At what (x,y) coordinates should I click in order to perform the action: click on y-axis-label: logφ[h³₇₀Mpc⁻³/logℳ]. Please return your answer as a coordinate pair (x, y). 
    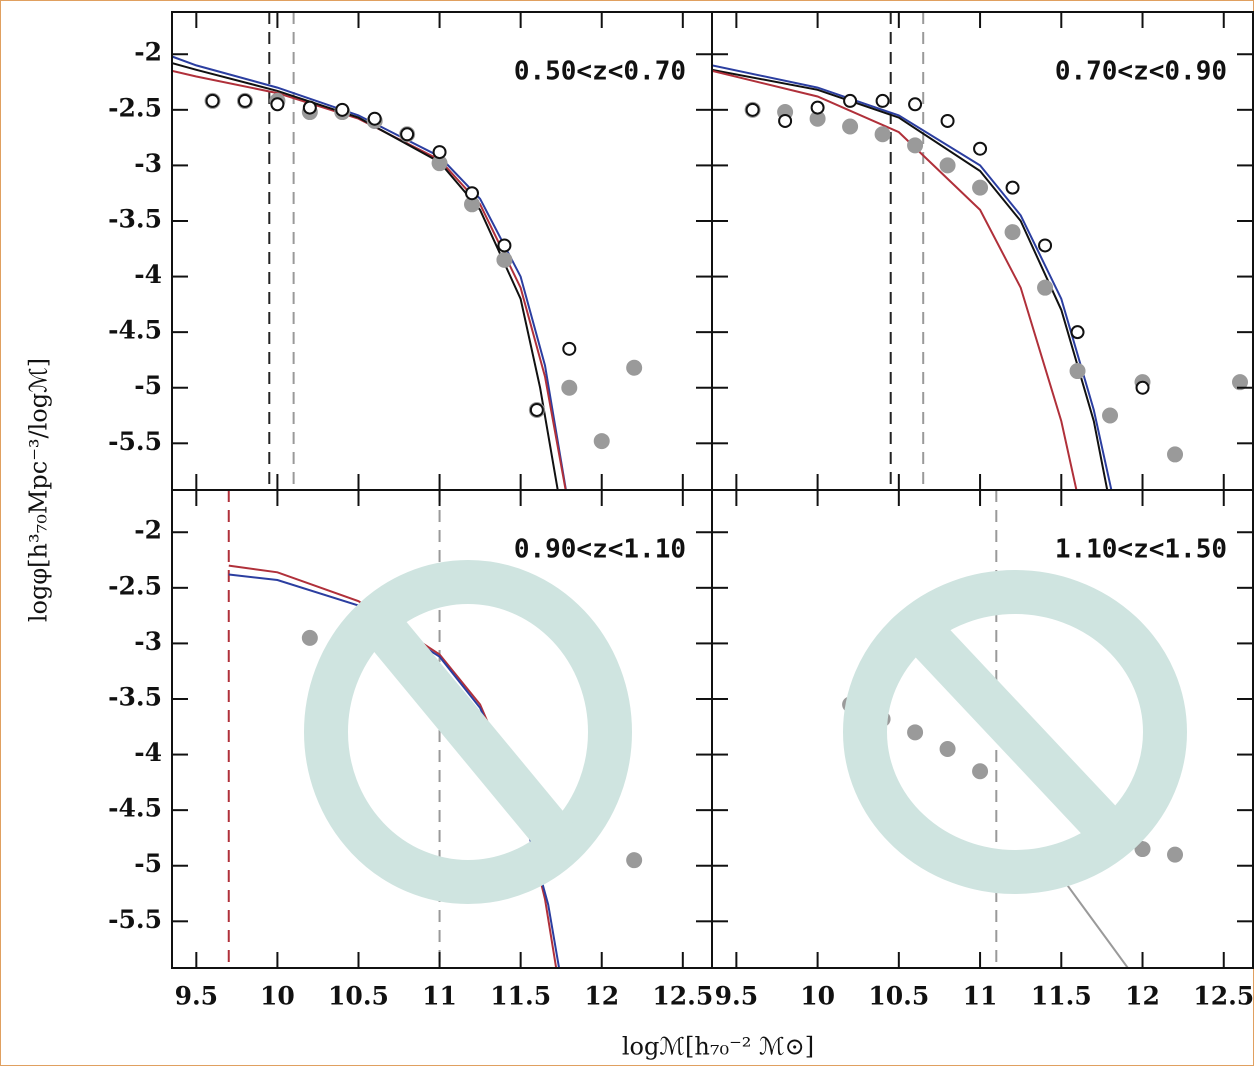
    Looking at the image, I should click on (39, 490).